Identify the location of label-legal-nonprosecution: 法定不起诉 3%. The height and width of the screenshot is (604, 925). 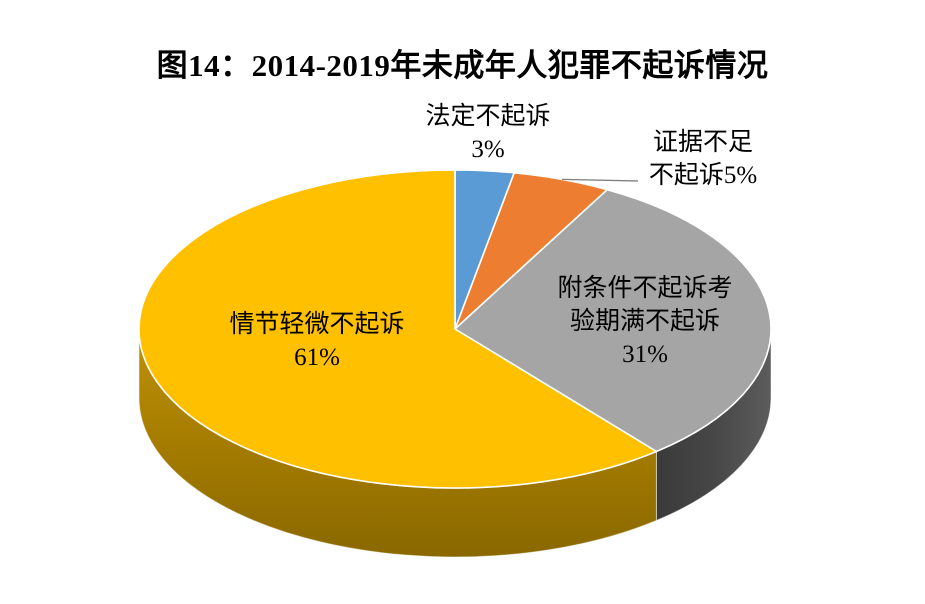
(487, 133).